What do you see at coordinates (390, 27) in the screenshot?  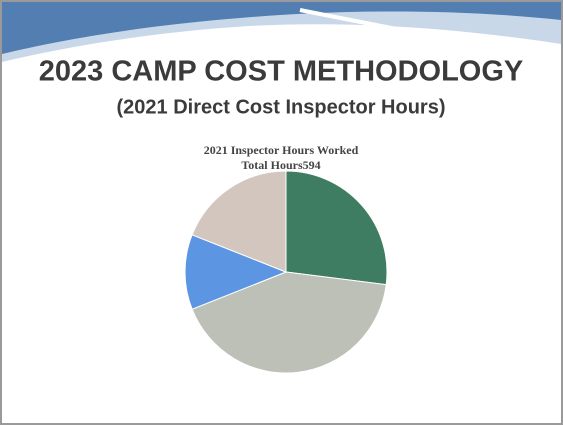 I see `header-highlight` at bounding box center [390, 27].